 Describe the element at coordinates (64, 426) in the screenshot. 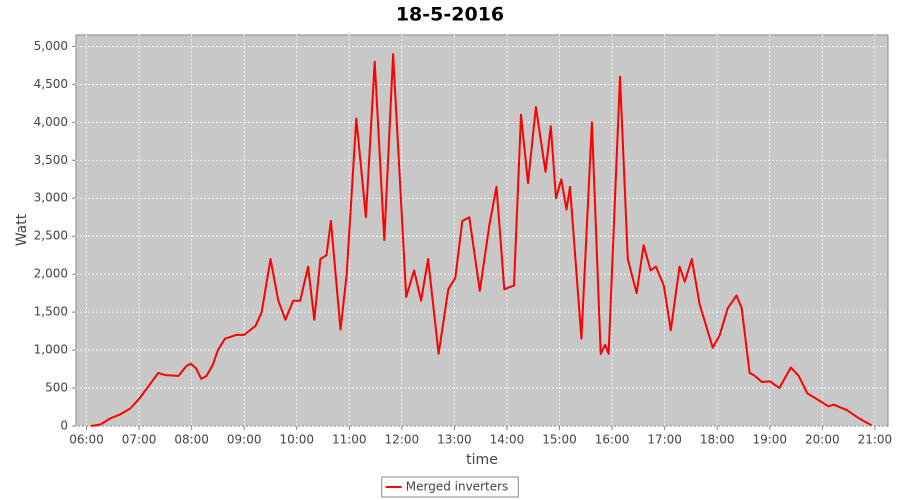

I see `y-tick-label: 0` at that location.